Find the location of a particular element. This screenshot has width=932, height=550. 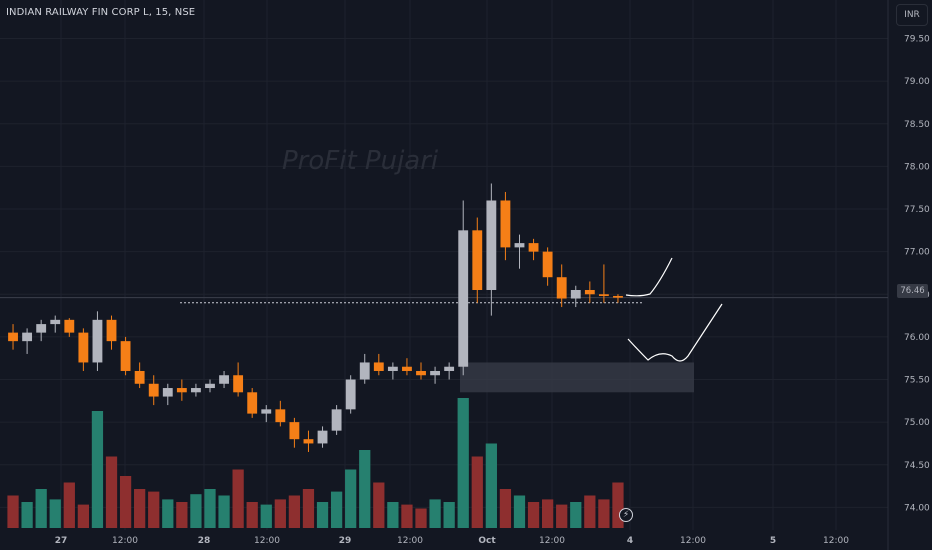

price-tick-label: 77.50 is located at coordinates (917, 210).